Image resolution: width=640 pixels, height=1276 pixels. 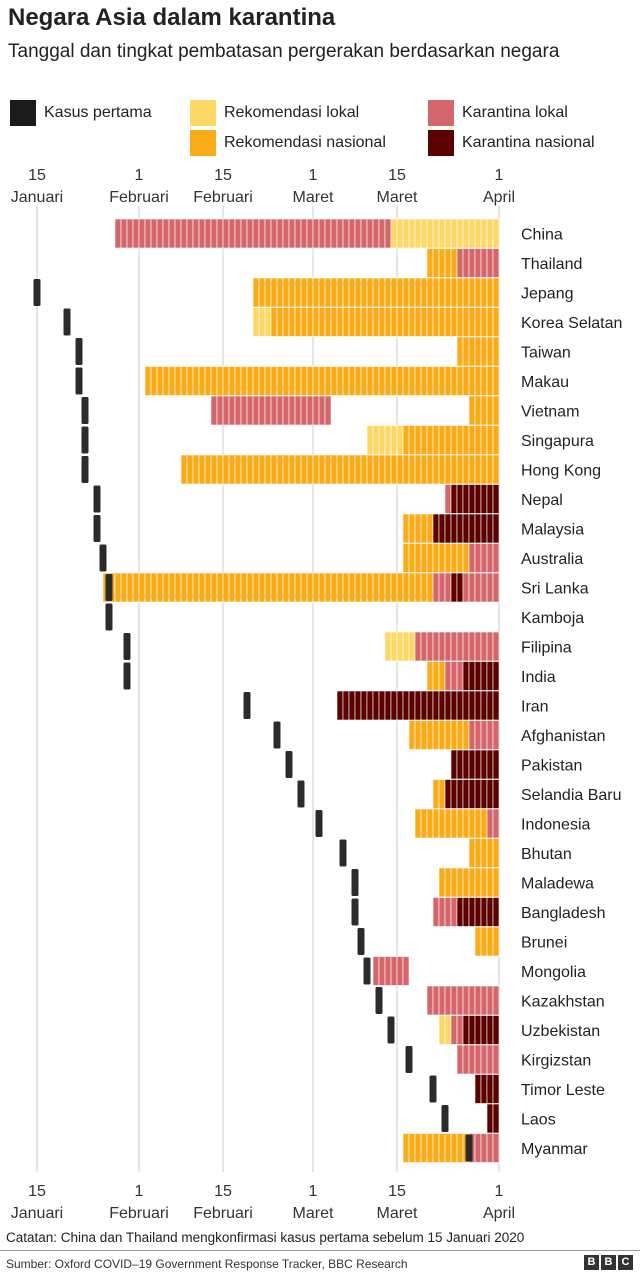 I want to click on x-tick-label-bottom-month: April, so click(x=499, y=1213).